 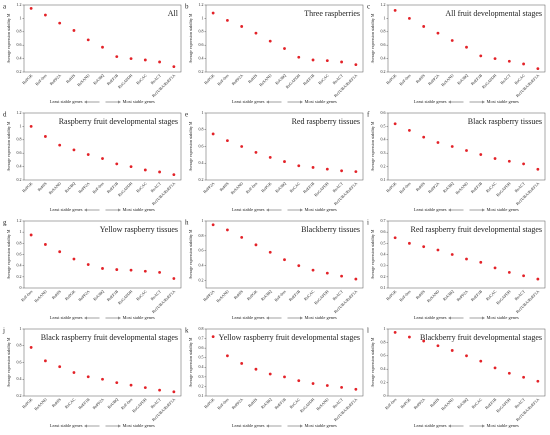 I want to click on panel-letter: l, so click(x=368, y=331).